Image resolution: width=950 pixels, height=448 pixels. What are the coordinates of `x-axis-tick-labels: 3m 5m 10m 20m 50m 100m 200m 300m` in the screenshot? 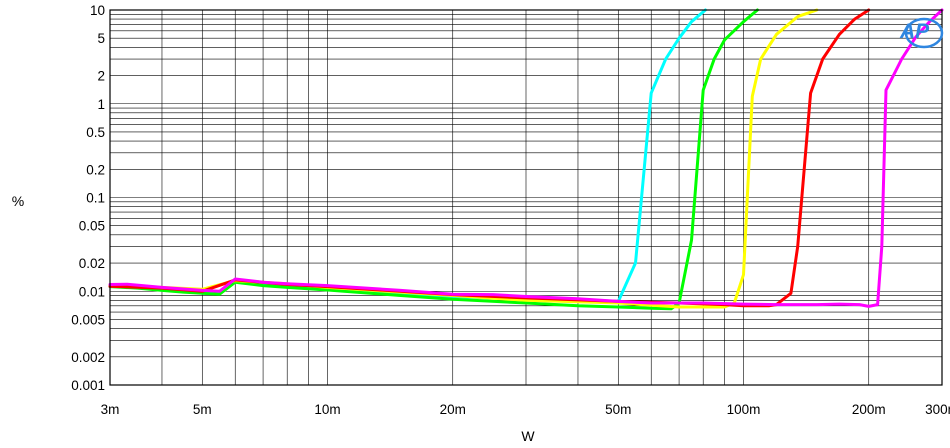 It's located at (525, 409).